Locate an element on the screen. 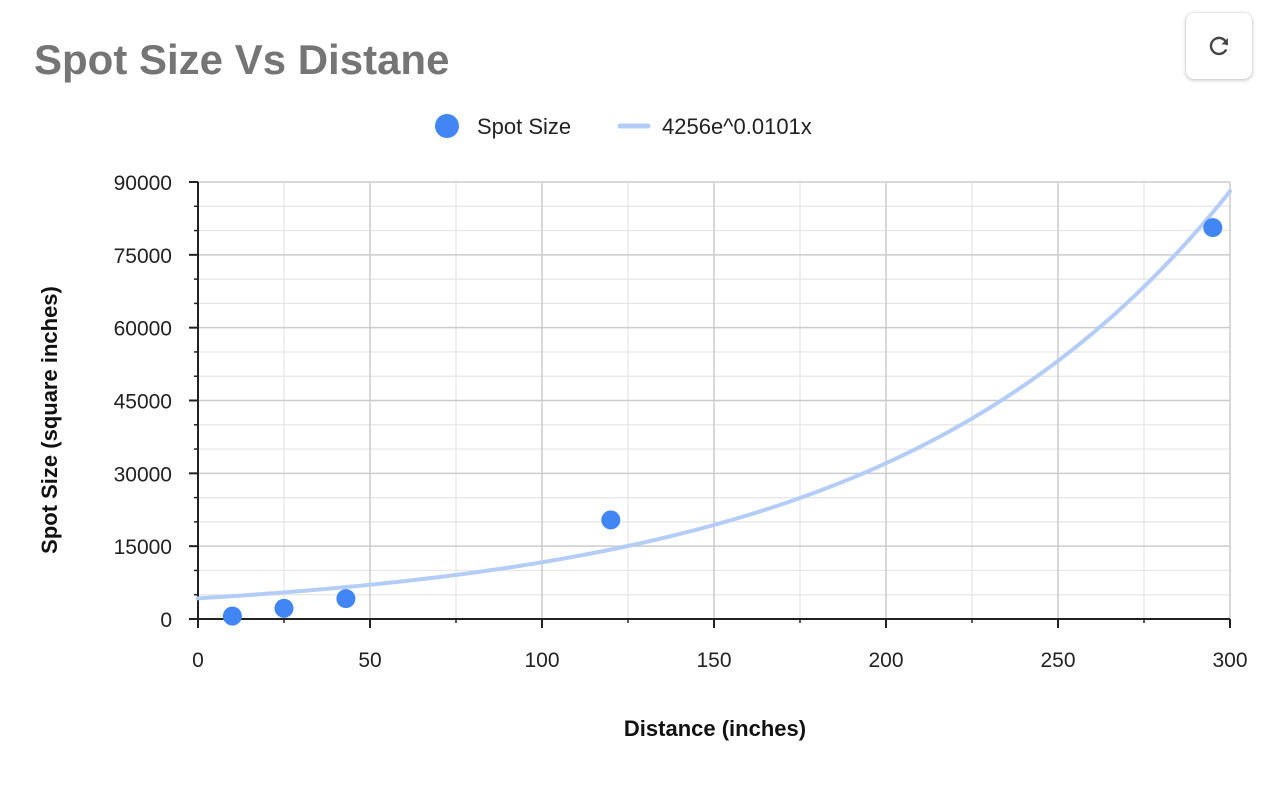  x-tick-label: 300 is located at coordinates (1229, 660).